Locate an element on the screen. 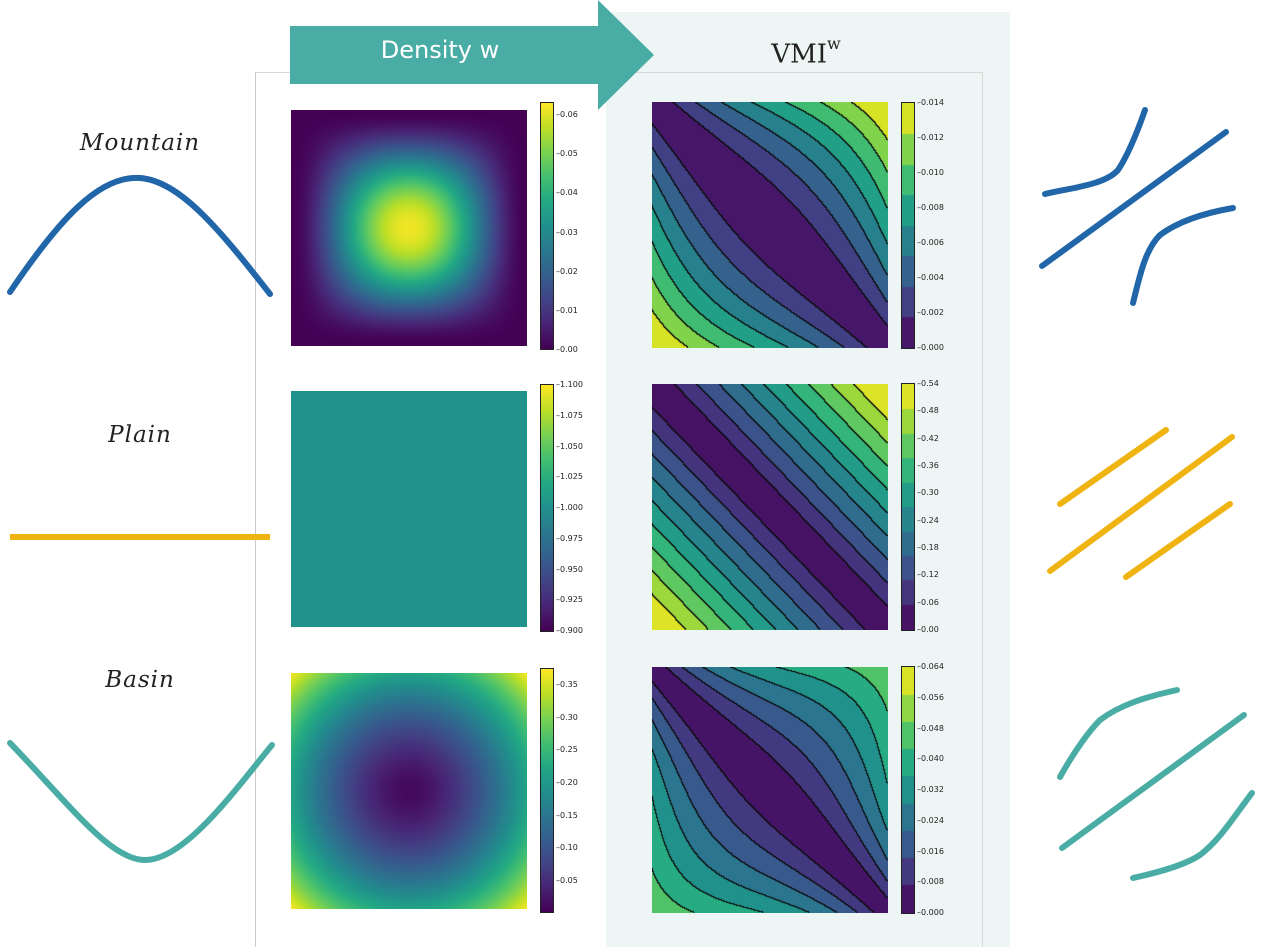 Image resolution: width=1266 pixels, height=947 pixels. colorbar-tick-label: –0.056 is located at coordinates (930, 697).